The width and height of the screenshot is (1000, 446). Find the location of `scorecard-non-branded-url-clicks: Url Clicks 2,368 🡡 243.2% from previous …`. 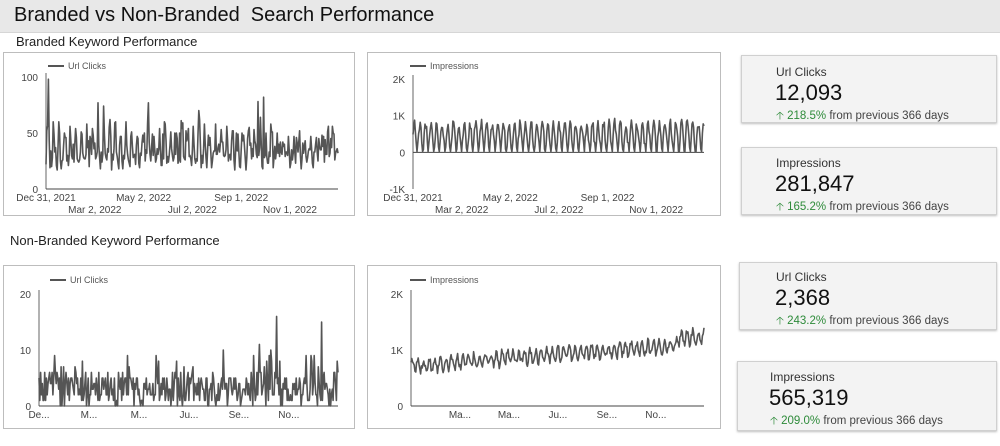

scorecard-non-branded-url-clicks: Url Clicks 2,368 🡡 243.2% from previous … is located at coordinates (868, 296).